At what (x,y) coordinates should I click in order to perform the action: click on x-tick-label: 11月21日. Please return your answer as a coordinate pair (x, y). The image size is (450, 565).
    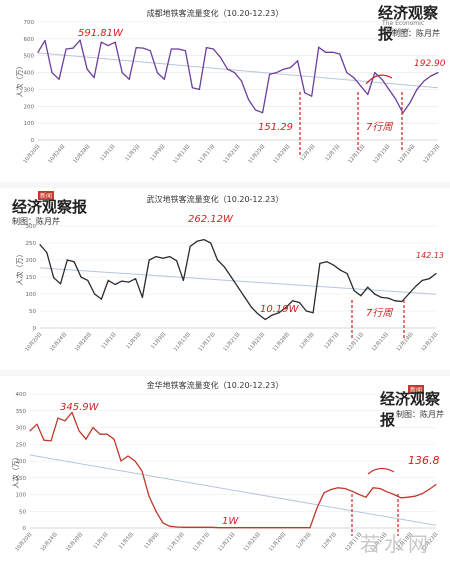
    Looking at the image, I should click on (226, 541).